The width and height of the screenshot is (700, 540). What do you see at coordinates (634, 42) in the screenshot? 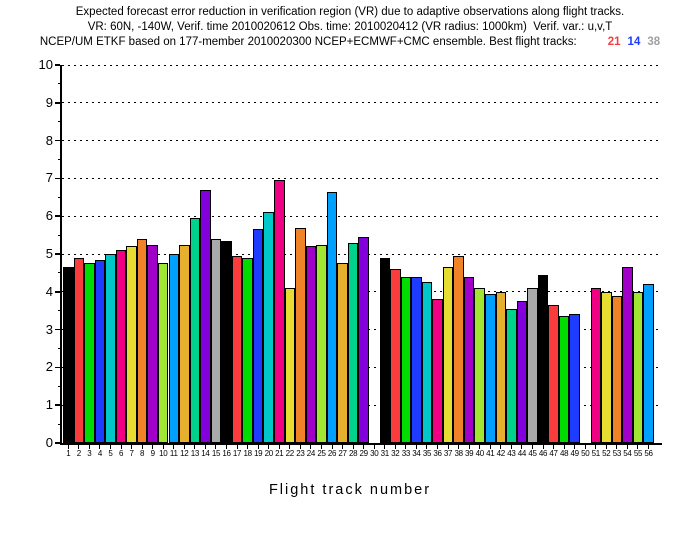
I see `best-track-number-14: 14` at bounding box center [634, 42].